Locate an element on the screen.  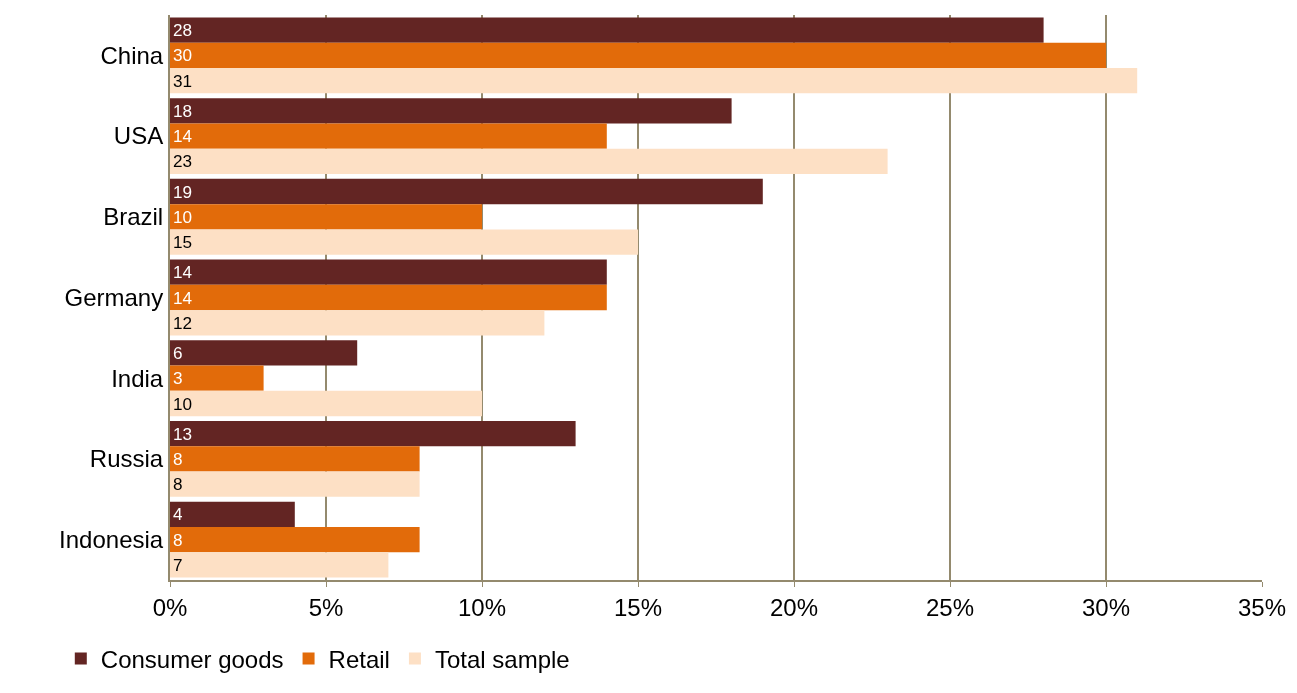
data-label: 23 is located at coordinates (183, 161).